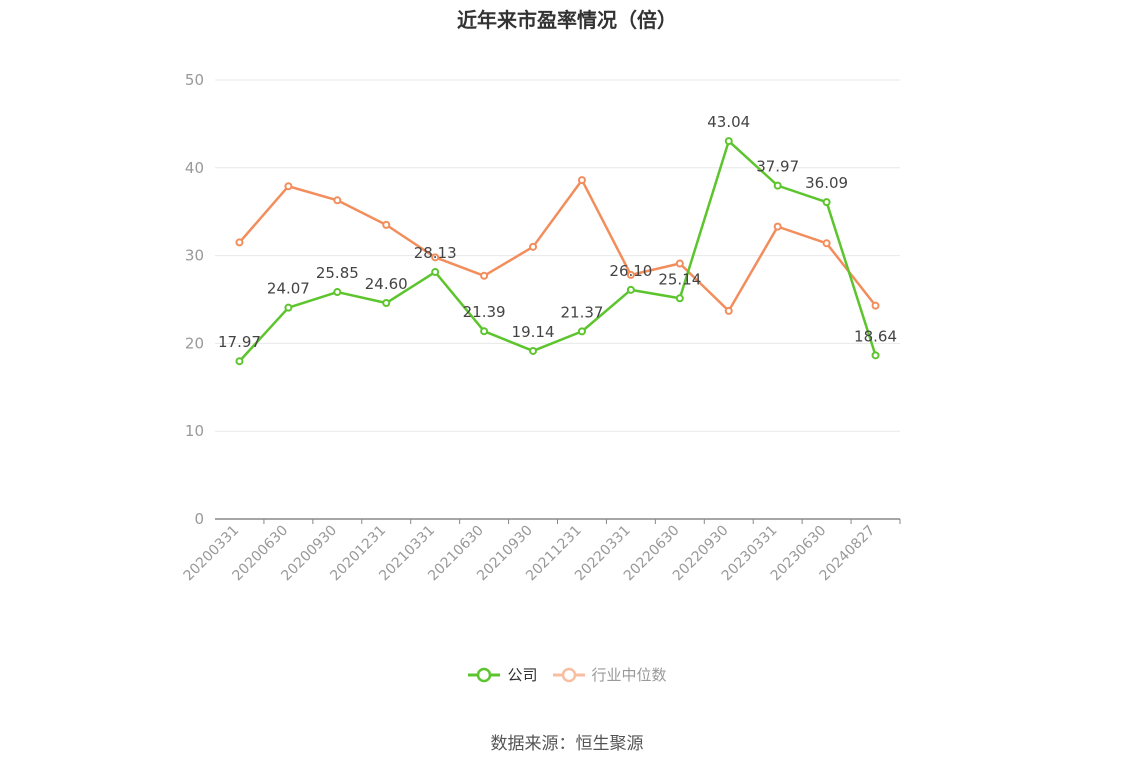 The image size is (1134, 766). What do you see at coordinates (484, 312) in the screenshot?
I see `data-label: 21.39` at bounding box center [484, 312].